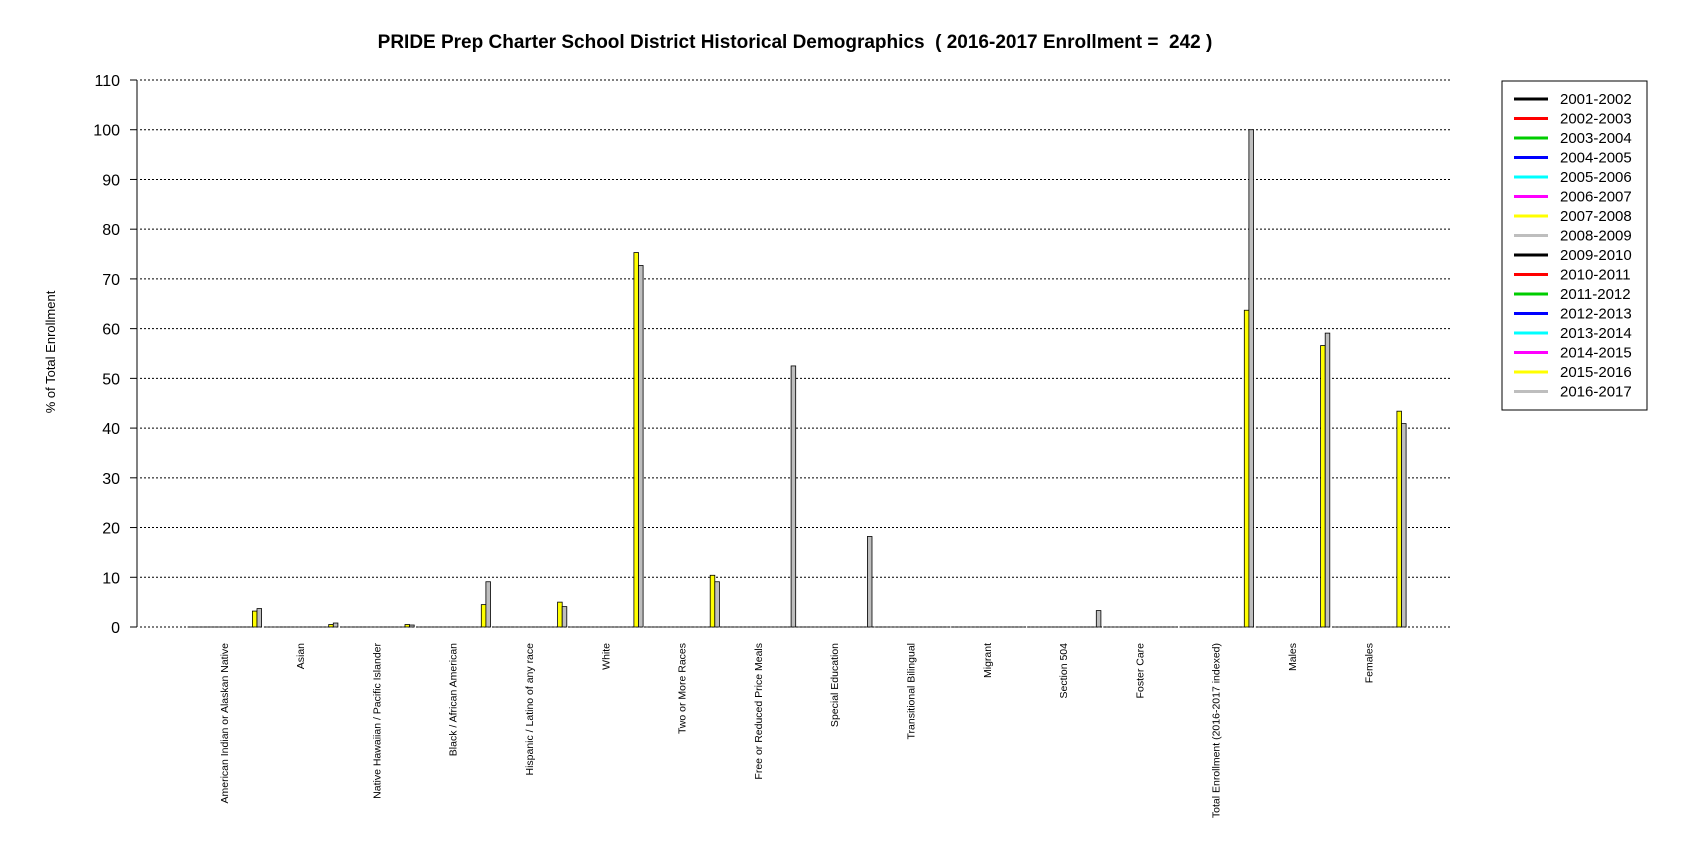 This screenshot has width=1700, height=850. Describe the element at coordinates (115, 628) in the screenshot. I see `y-tick-label: 0` at that location.